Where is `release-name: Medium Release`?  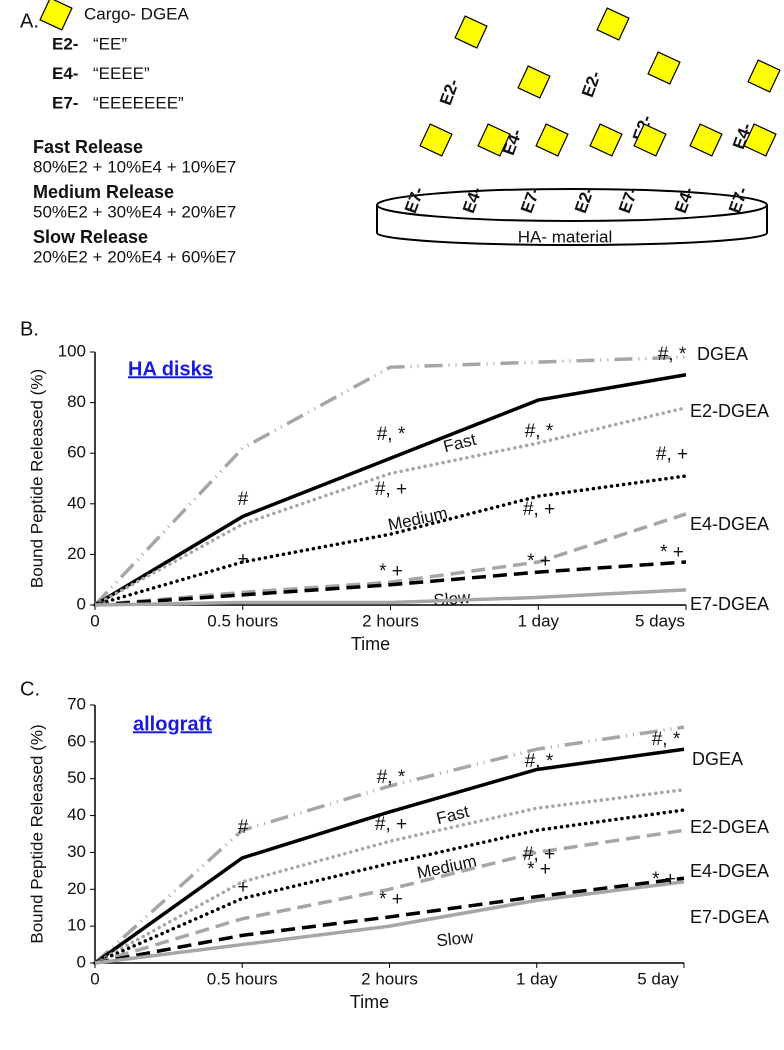 release-name: Medium Release is located at coordinates (103, 192).